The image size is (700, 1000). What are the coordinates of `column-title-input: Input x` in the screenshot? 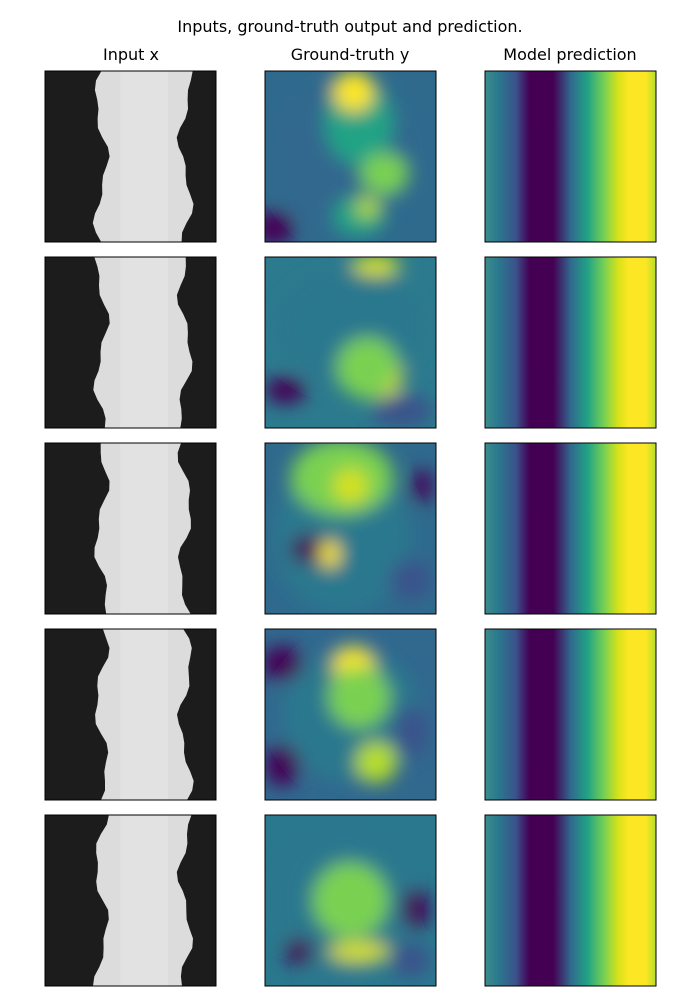 It's located at (131, 54).